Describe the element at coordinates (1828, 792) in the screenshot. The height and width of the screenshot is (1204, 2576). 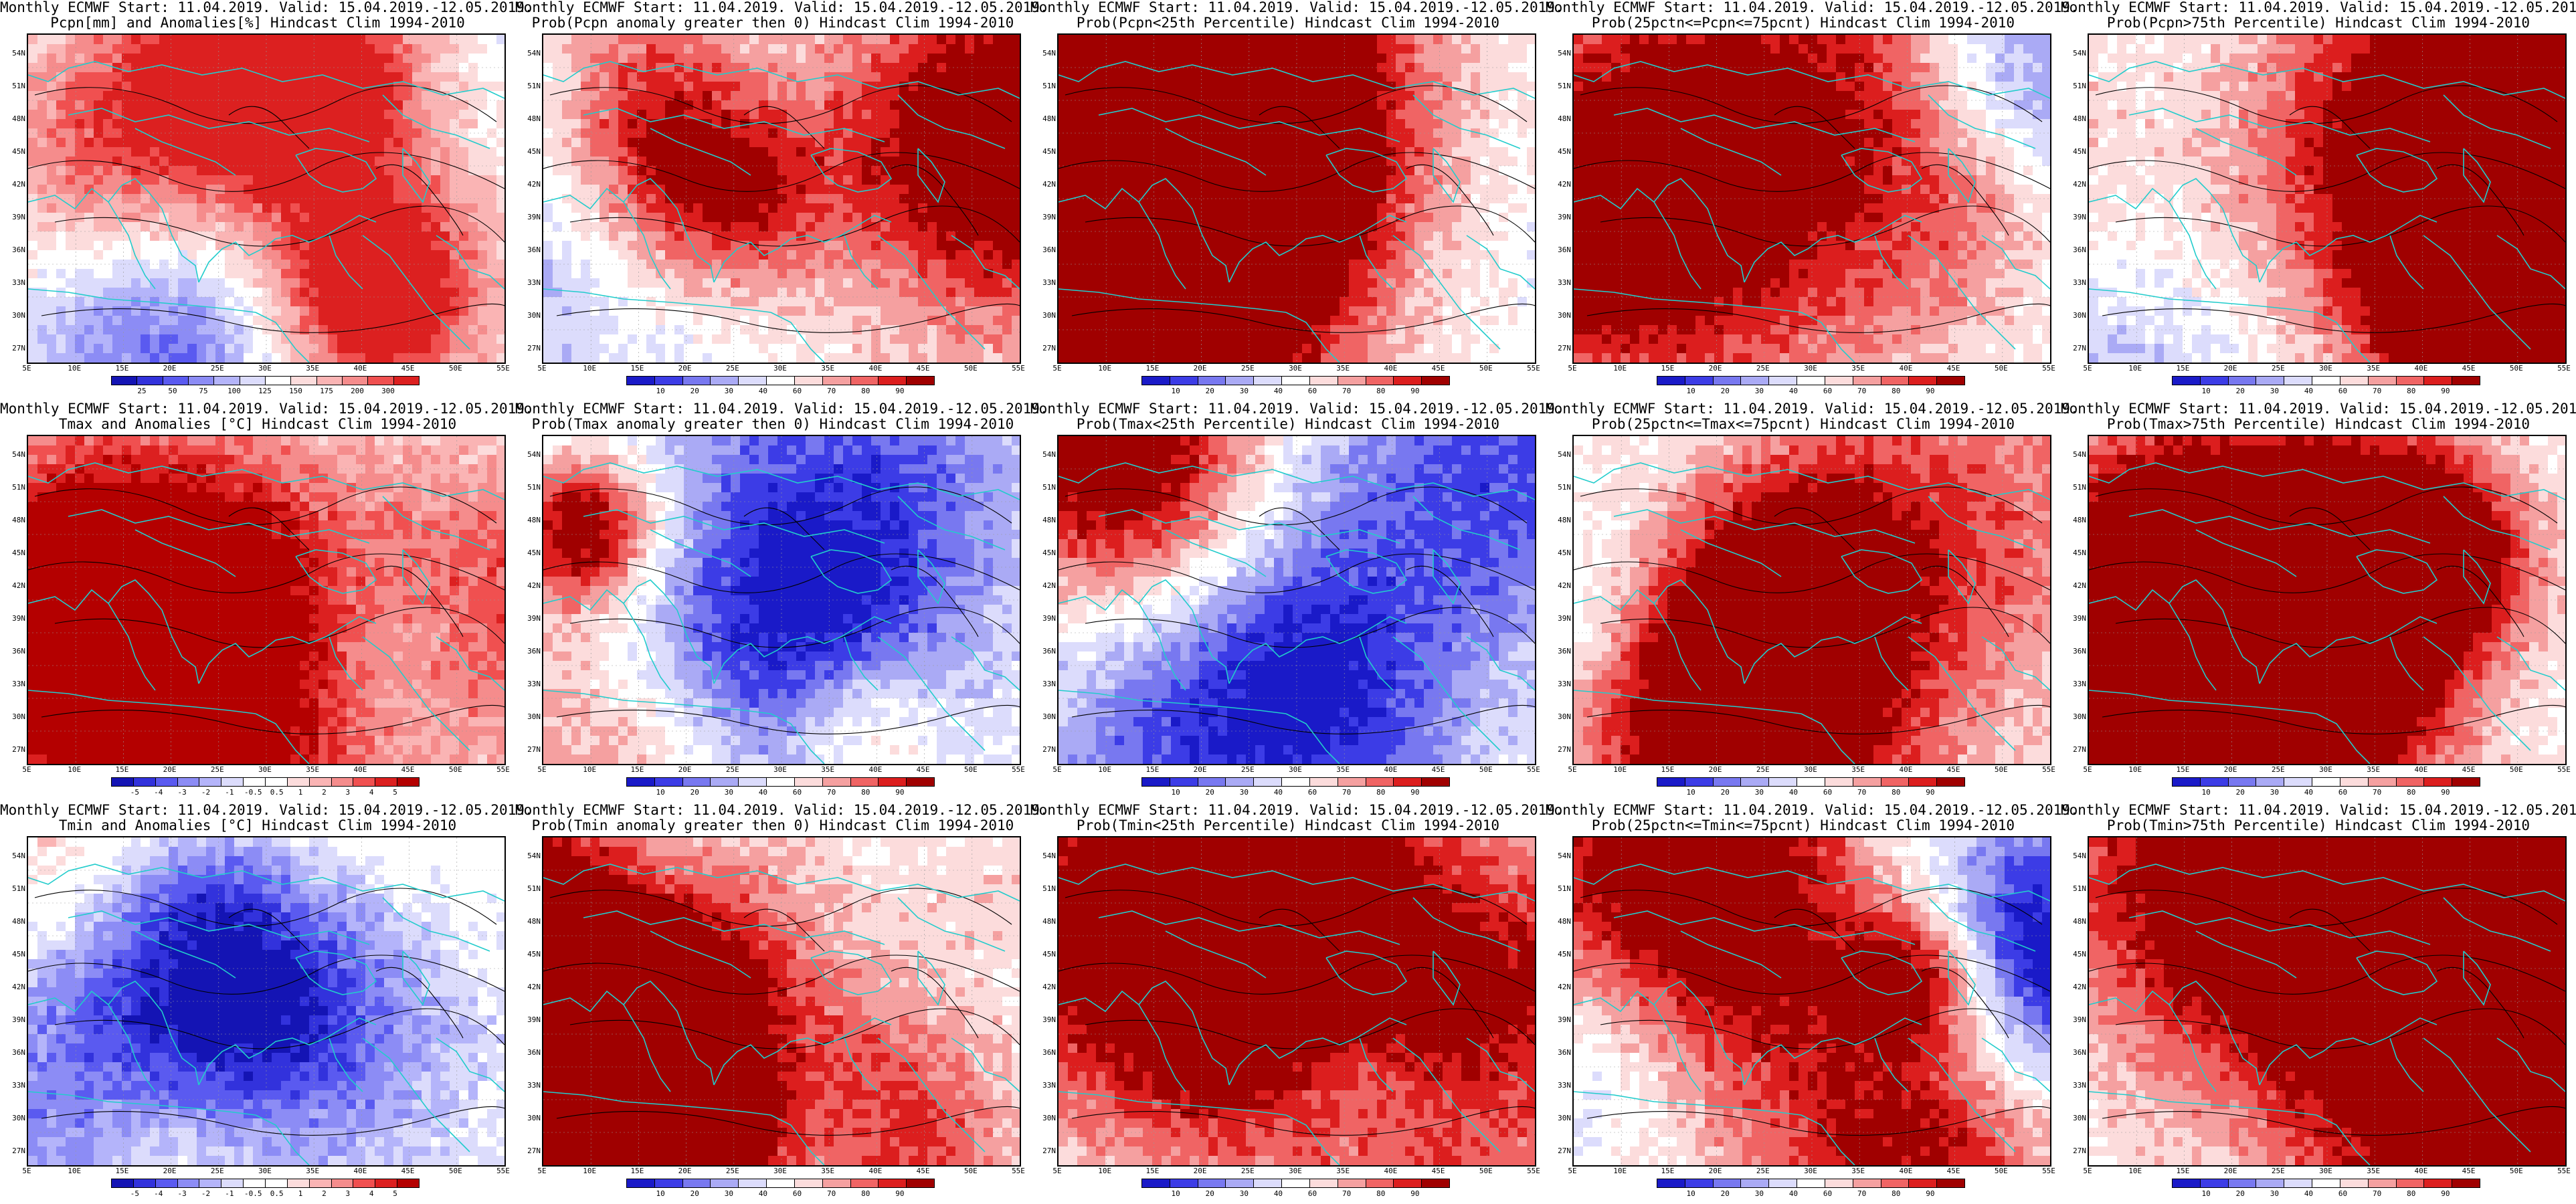
I see `legend-tick-label: 60` at that location.